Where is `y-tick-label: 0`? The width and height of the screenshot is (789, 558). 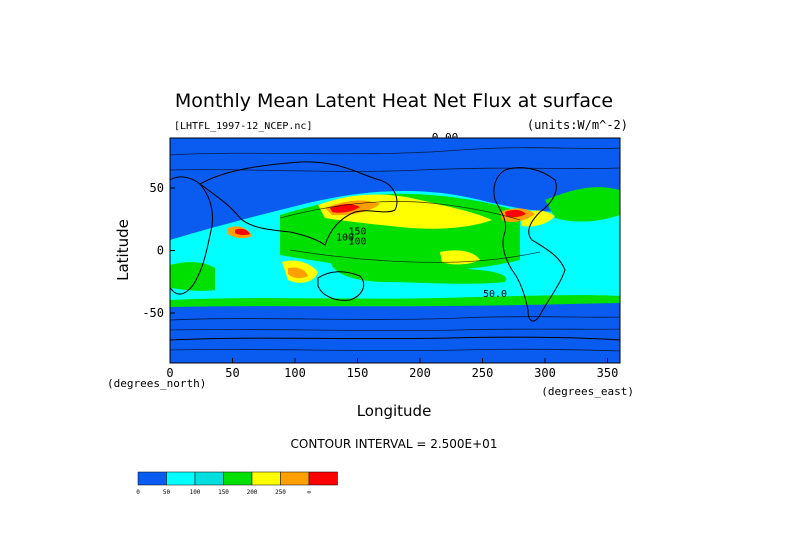 y-tick-label: 0 is located at coordinates (160, 251).